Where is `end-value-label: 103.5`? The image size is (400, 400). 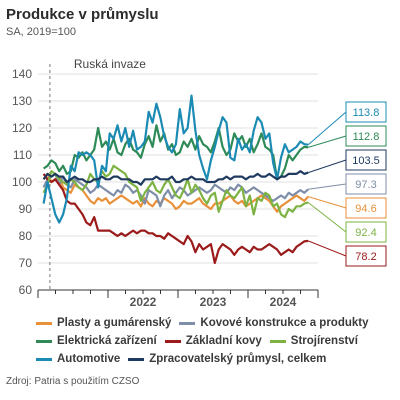
end-value-label: 103.5 is located at coordinates (366, 161).